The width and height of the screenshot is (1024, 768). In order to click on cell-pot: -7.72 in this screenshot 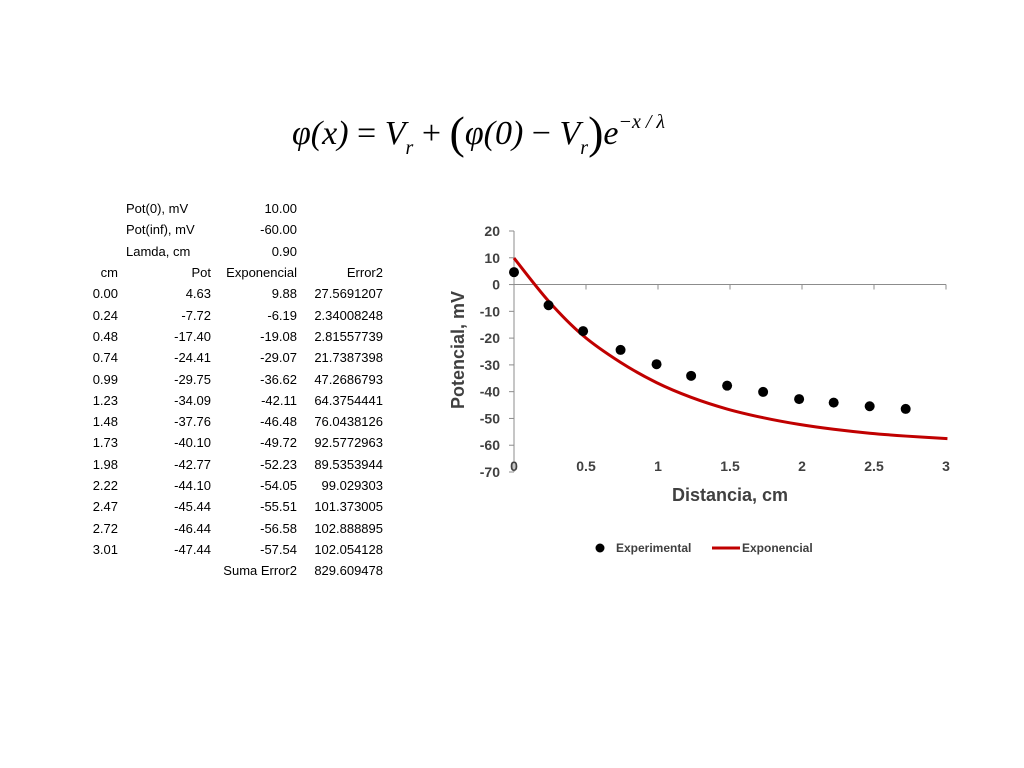, I will do `click(196, 315)`.